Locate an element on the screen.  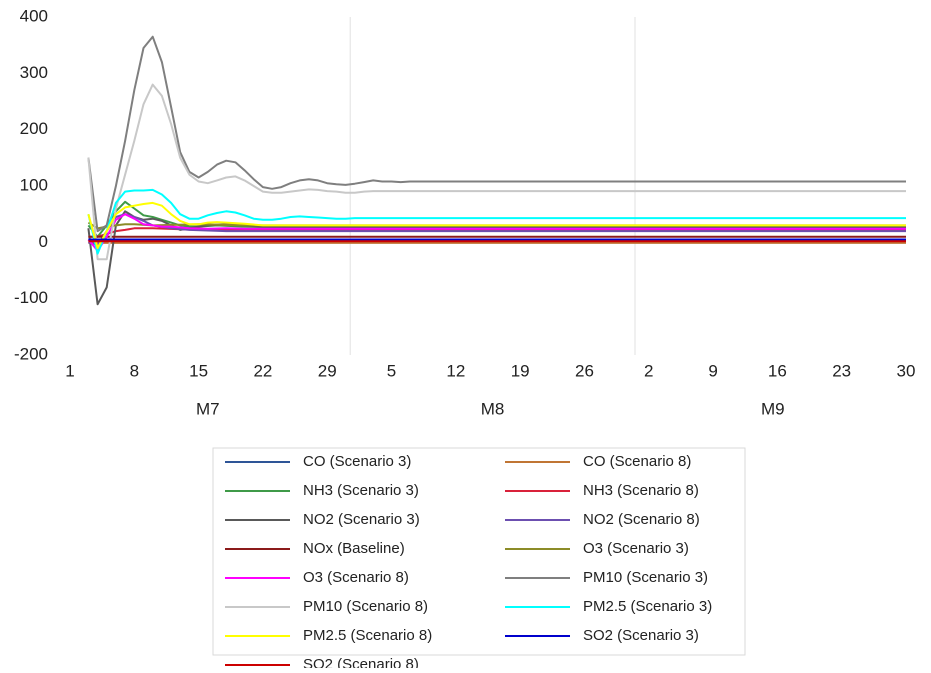
x-tick-label: 29 is located at coordinates (327, 370).